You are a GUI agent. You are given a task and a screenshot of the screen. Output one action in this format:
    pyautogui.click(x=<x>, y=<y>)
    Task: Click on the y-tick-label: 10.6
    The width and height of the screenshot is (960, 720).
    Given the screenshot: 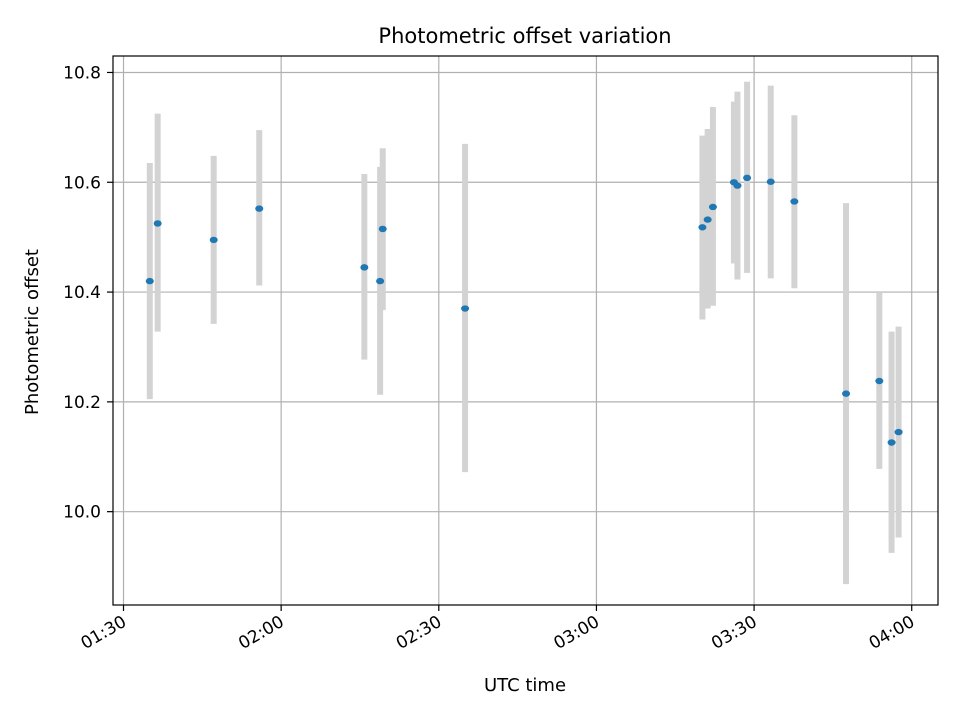 What is the action you would take?
    pyautogui.click(x=82, y=183)
    